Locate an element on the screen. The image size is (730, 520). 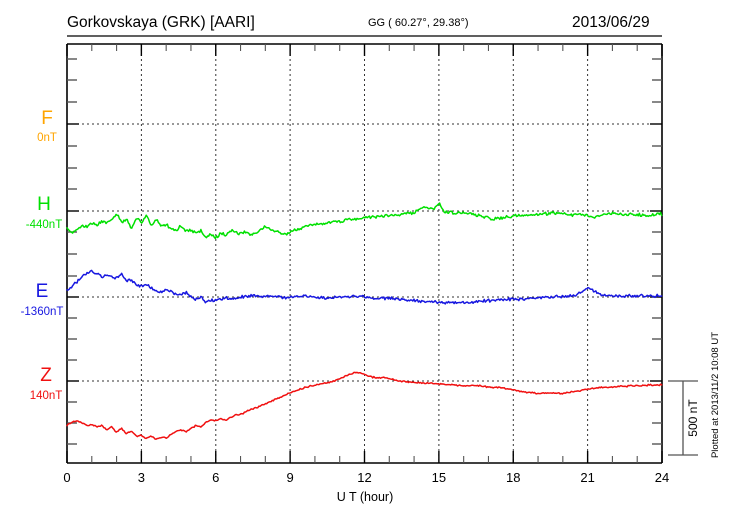
x-axis-tick-labels: 0 3 6 9 12 15 18 21 24 is located at coordinates (366, 477).